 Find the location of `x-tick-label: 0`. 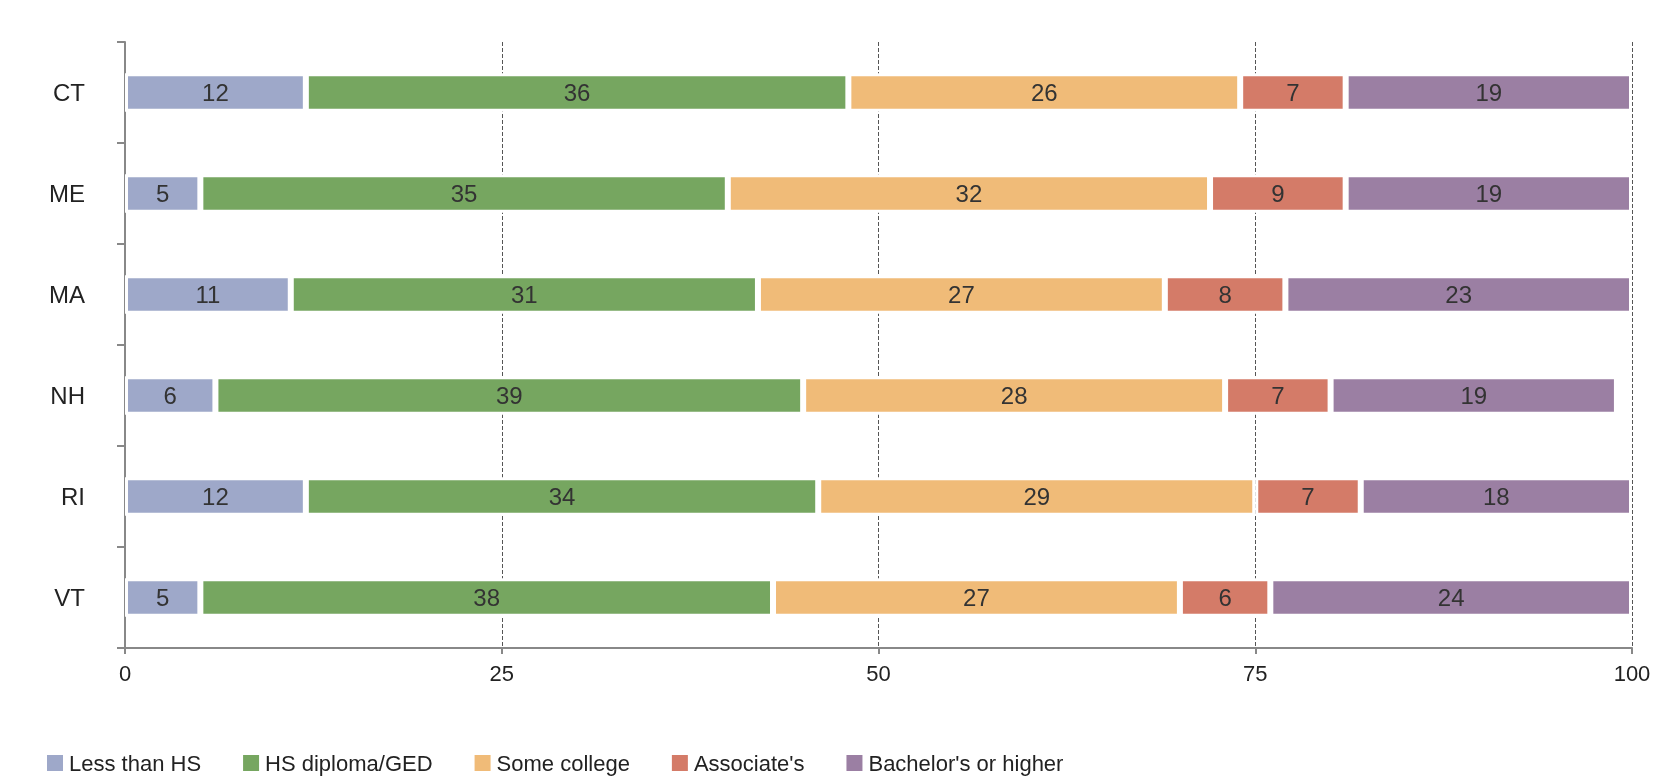

x-tick-label: 0 is located at coordinates (125, 673).